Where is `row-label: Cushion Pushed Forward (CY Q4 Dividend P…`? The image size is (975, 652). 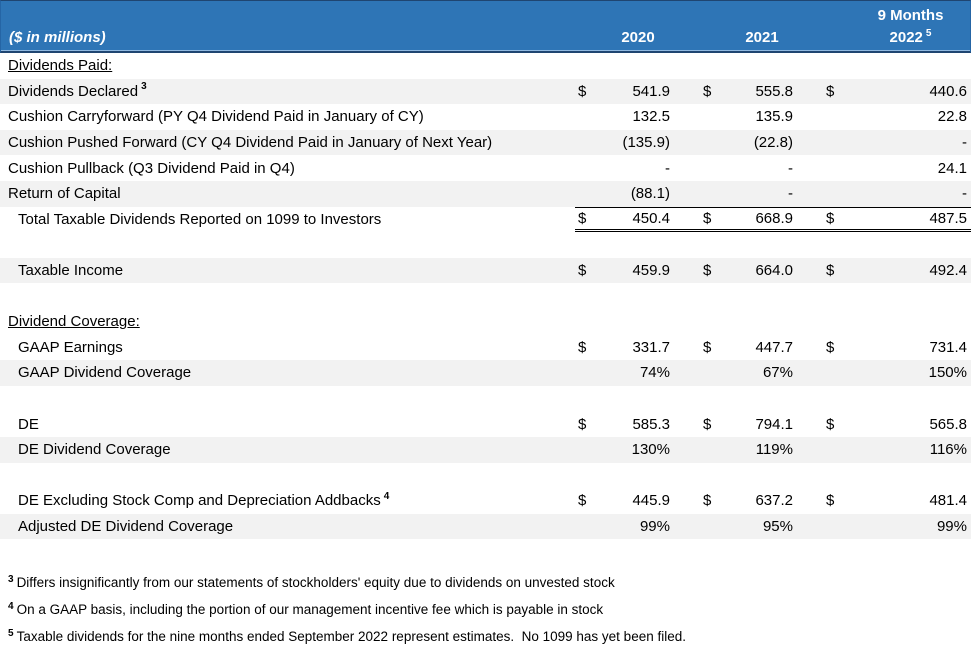
row-label: Cushion Pushed Forward (CY Q4 Dividend P… is located at coordinates (250, 143).